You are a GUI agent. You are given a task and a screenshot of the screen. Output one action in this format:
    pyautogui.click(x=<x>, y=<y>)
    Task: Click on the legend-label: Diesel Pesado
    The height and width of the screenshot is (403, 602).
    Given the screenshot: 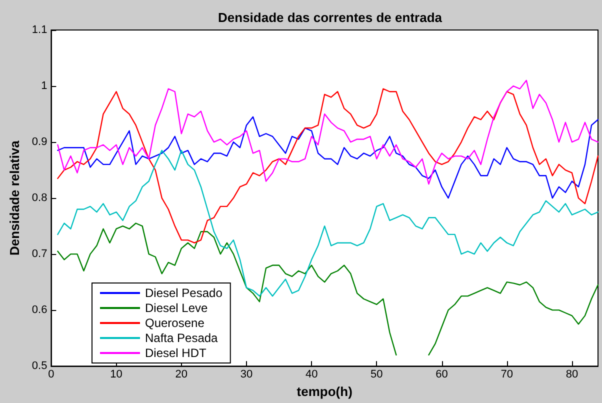 What is the action you would take?
    pyautogui.click(x=184, y=293)
    